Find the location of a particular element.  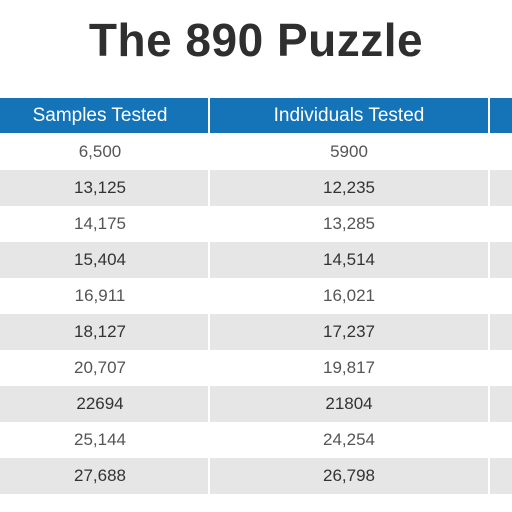

cell-individuals: 19,817 is located at coordinates (350, 368).